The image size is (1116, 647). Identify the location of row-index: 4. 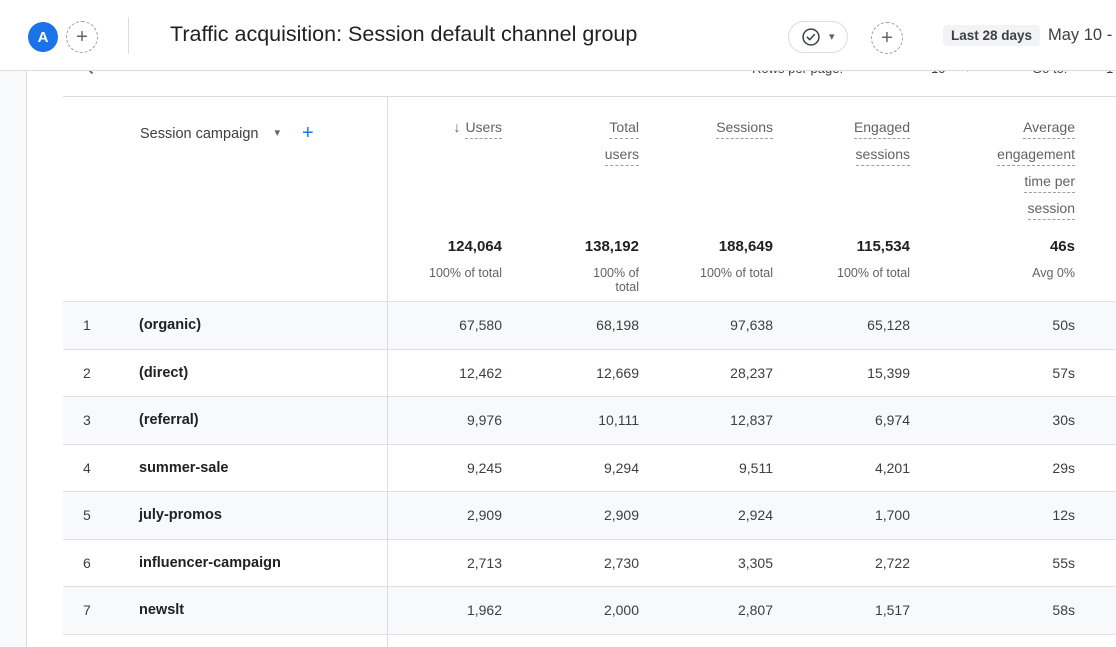
(87, 467).